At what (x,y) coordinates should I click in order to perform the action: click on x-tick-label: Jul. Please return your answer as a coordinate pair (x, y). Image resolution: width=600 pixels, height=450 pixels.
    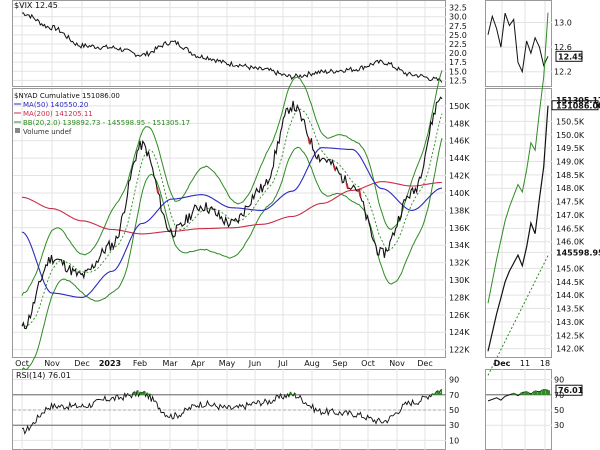
    Looking at the image, I should click on (282, 363).